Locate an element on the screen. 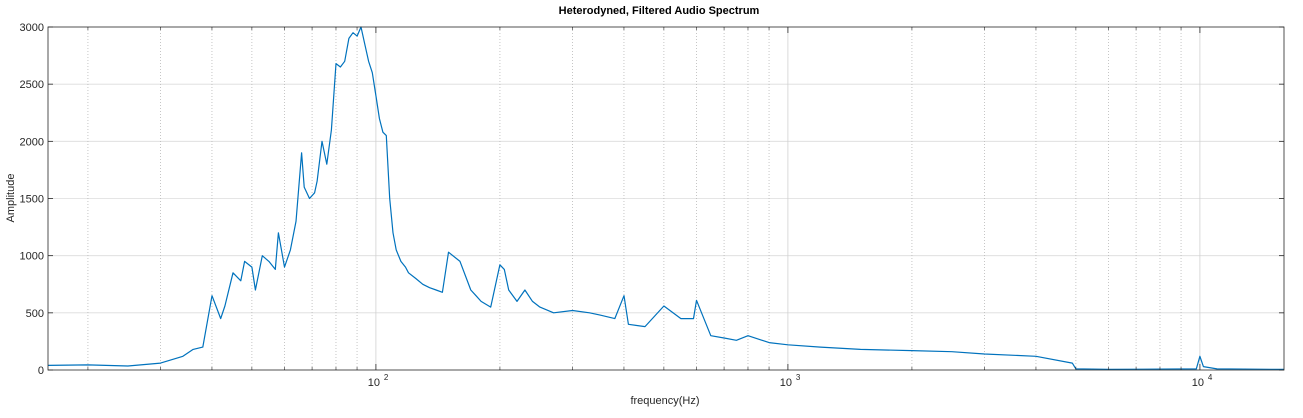 The height and width of the screenshot is (418, 1303). y-tick-label: 0 is located at coordinates (41, 371).